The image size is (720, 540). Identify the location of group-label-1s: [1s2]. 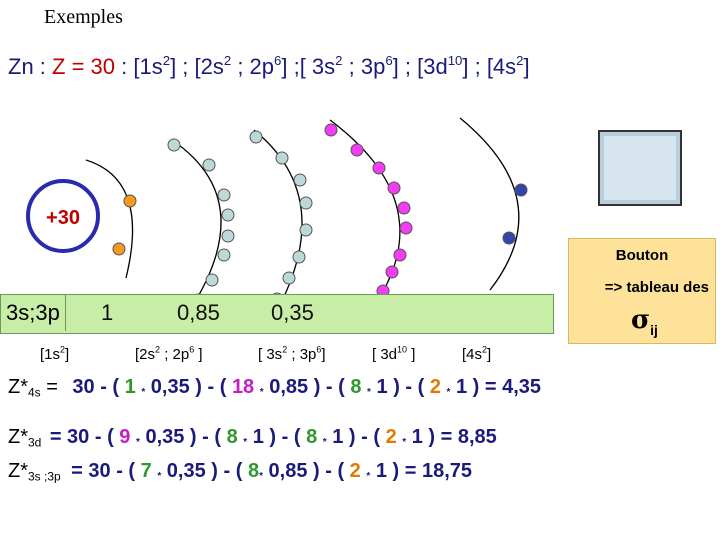
(55, 353).